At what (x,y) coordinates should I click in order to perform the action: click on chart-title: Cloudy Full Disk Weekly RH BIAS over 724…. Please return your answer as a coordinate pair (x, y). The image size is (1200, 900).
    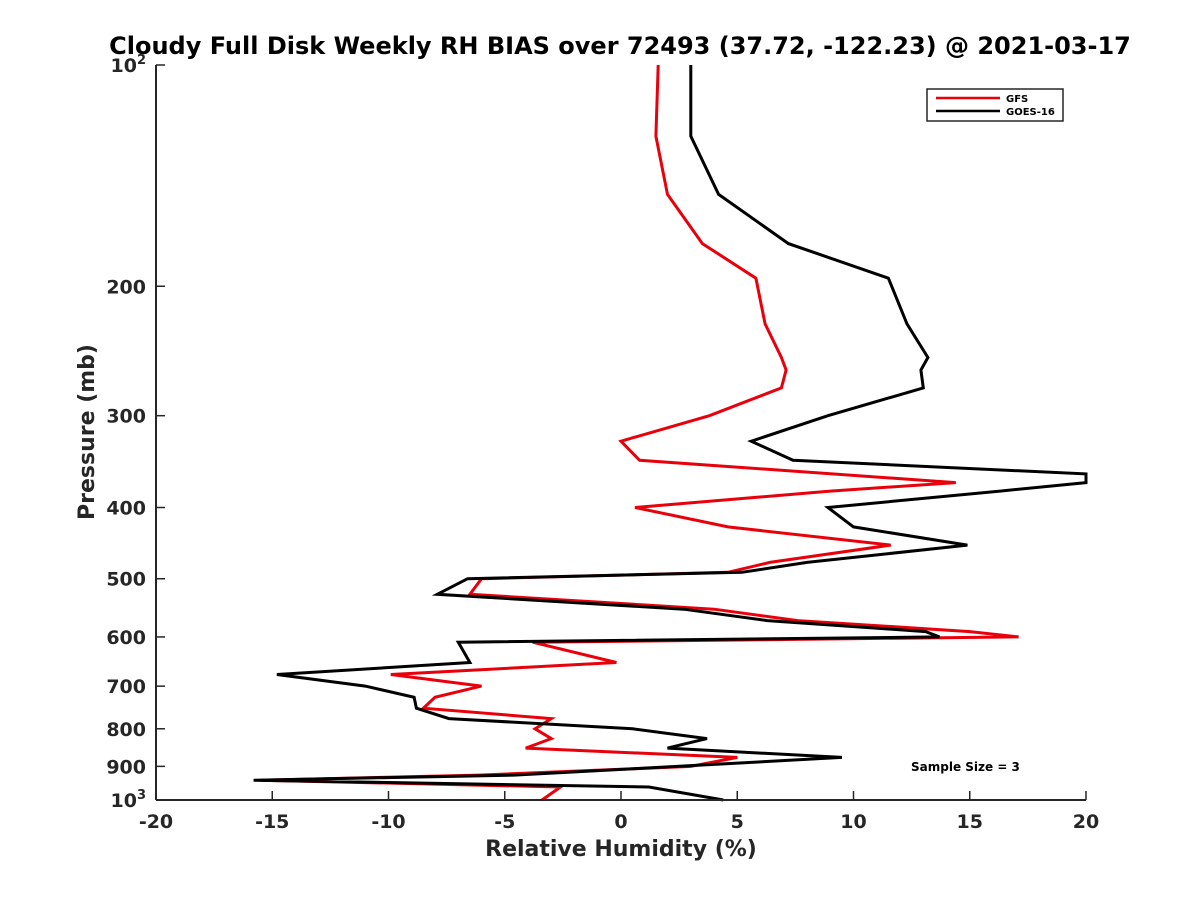
    Looking at the image, I should click on (620, 46).